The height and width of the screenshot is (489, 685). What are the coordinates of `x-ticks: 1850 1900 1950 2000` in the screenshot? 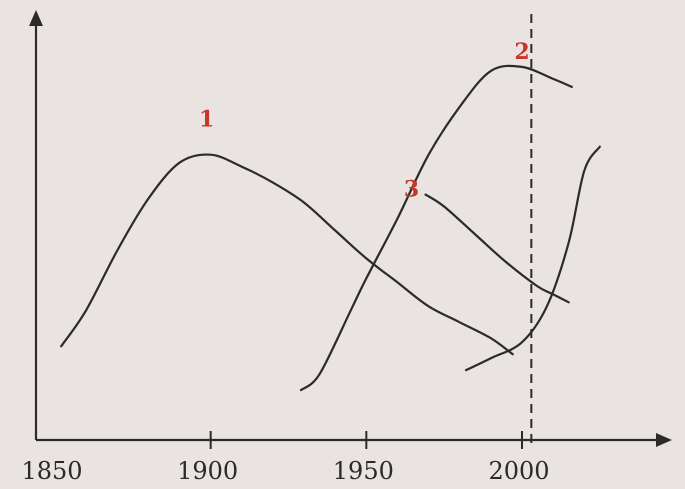 It's located at (285, 458).